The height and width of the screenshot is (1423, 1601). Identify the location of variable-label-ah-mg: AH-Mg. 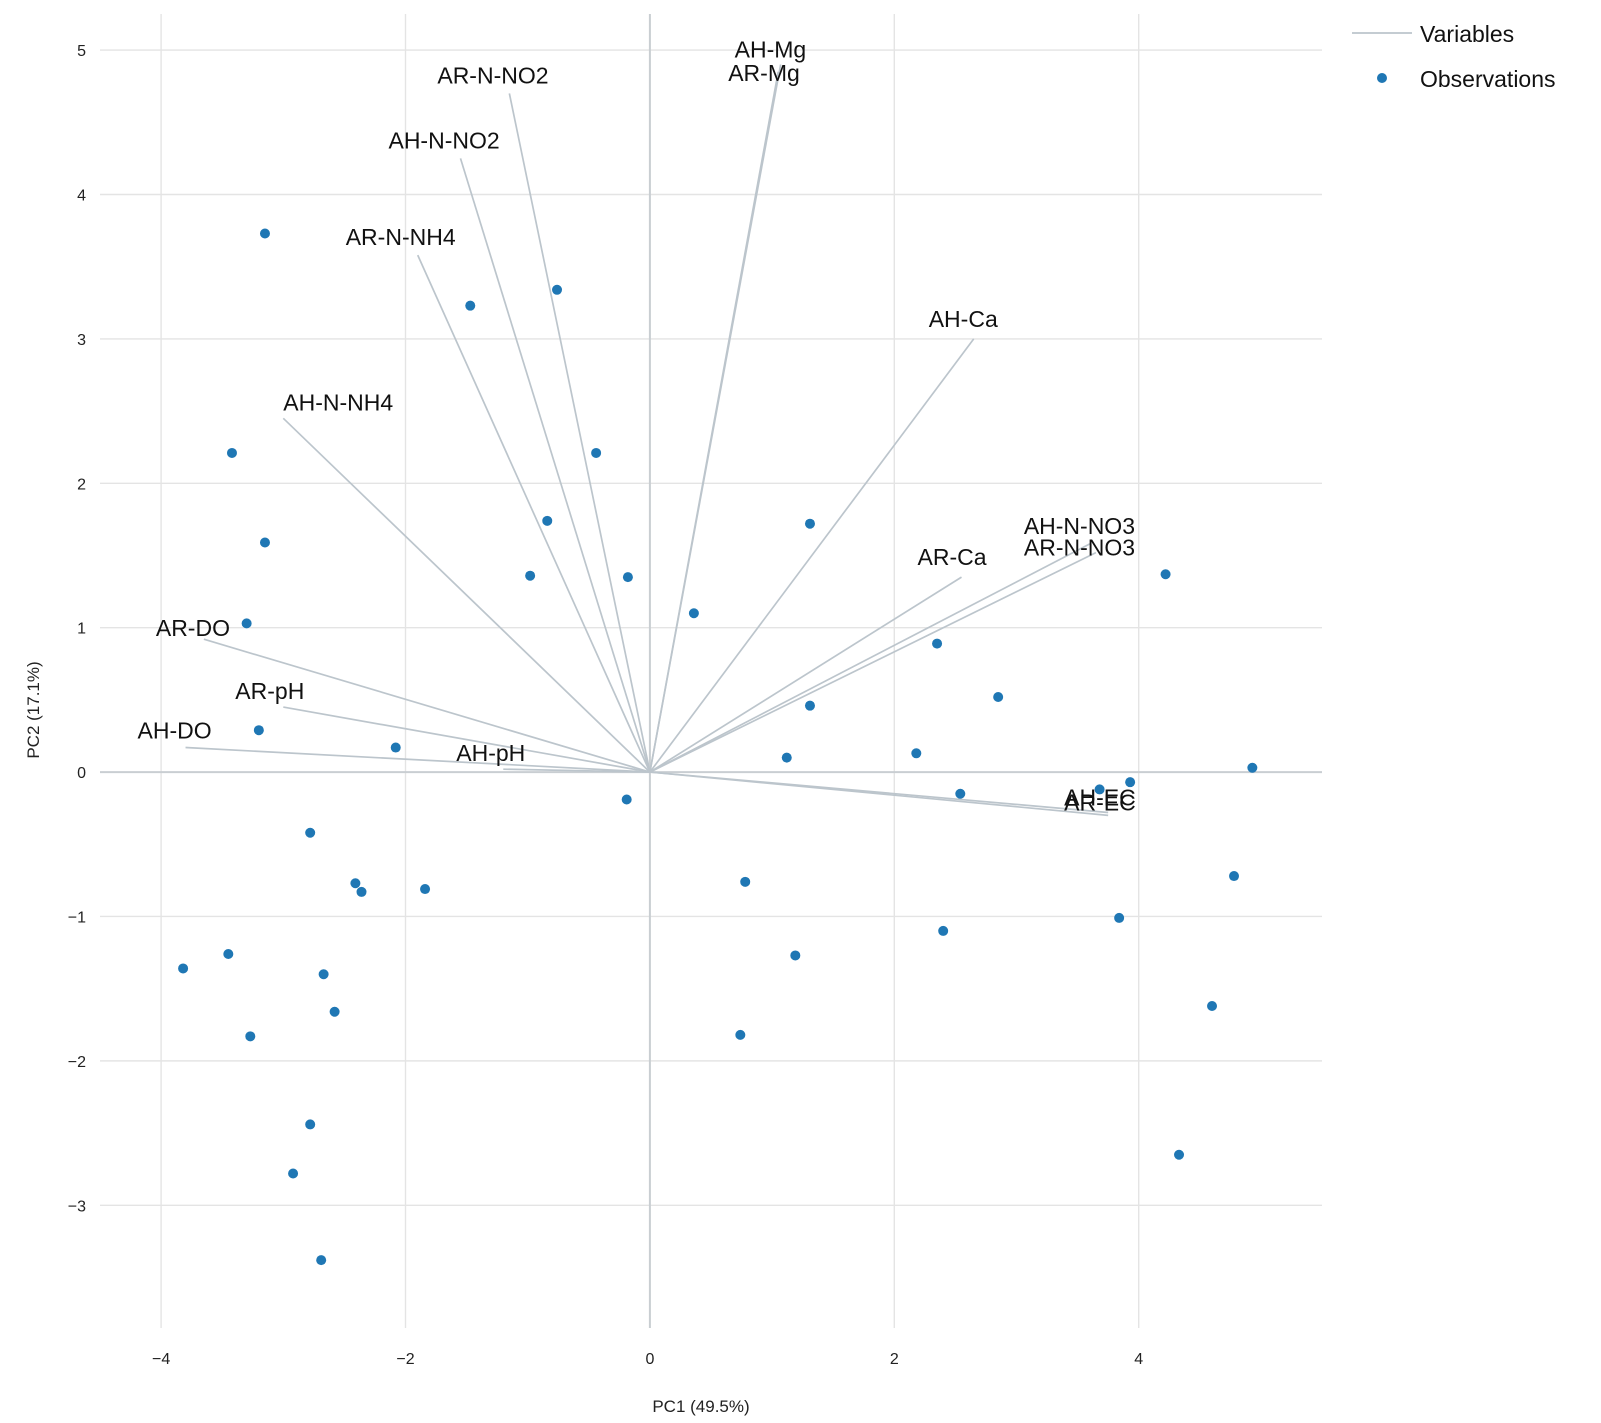
(771, 50).